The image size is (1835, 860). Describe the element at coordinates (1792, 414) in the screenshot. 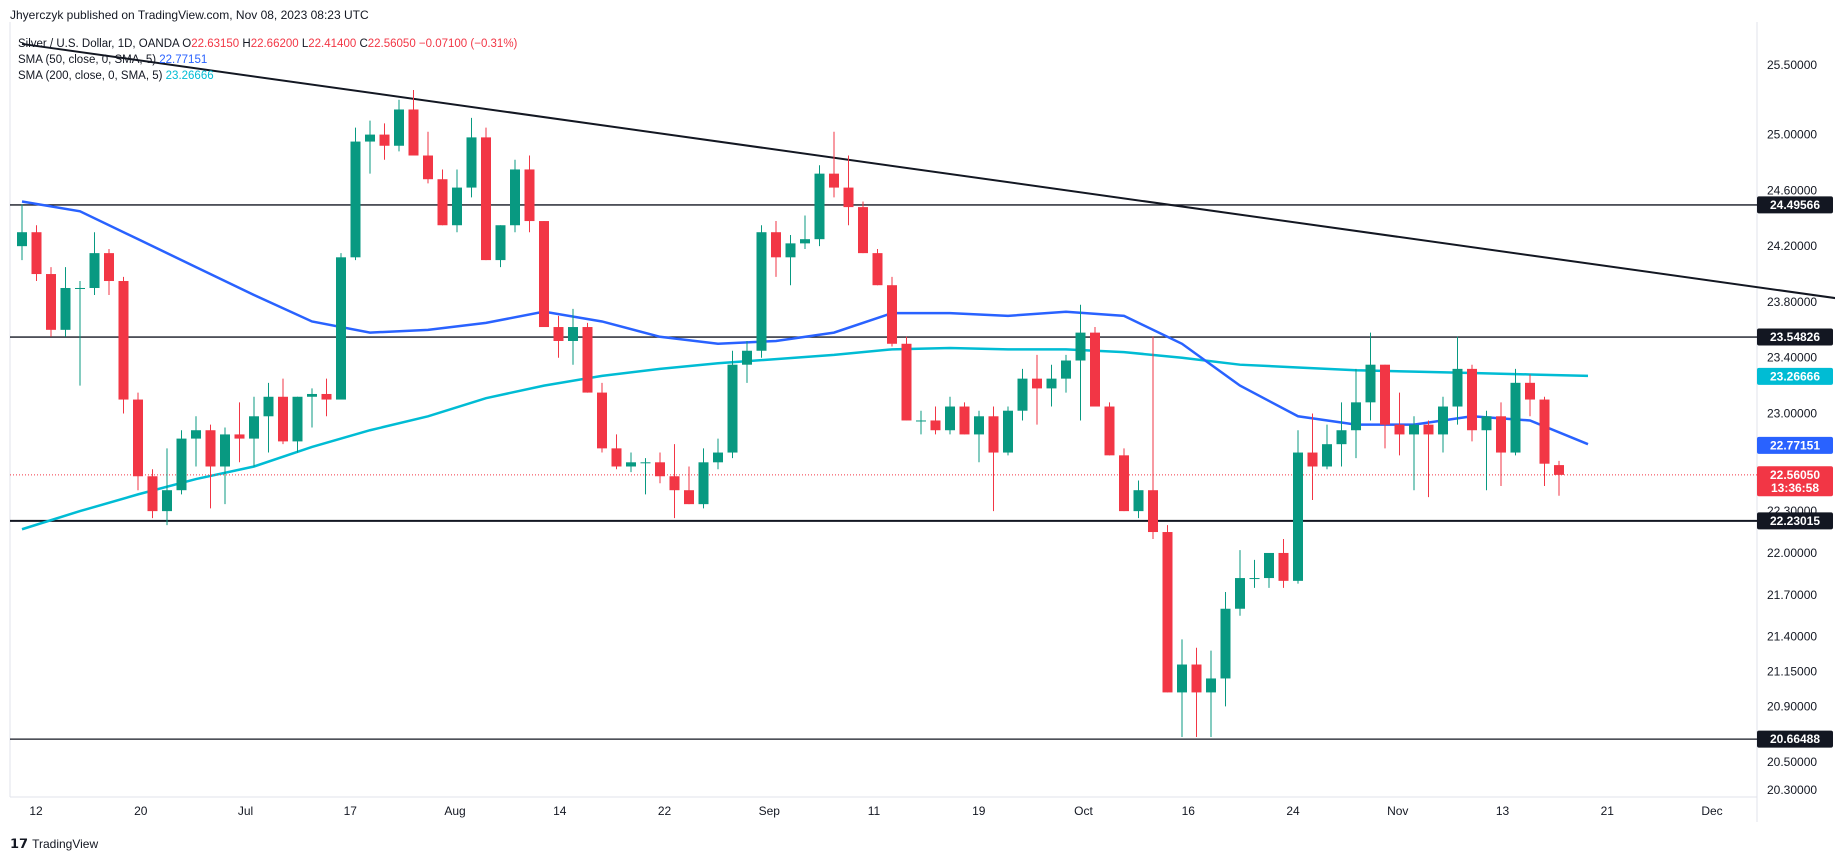

I see `y-tick-label: 23.00000` at that location.